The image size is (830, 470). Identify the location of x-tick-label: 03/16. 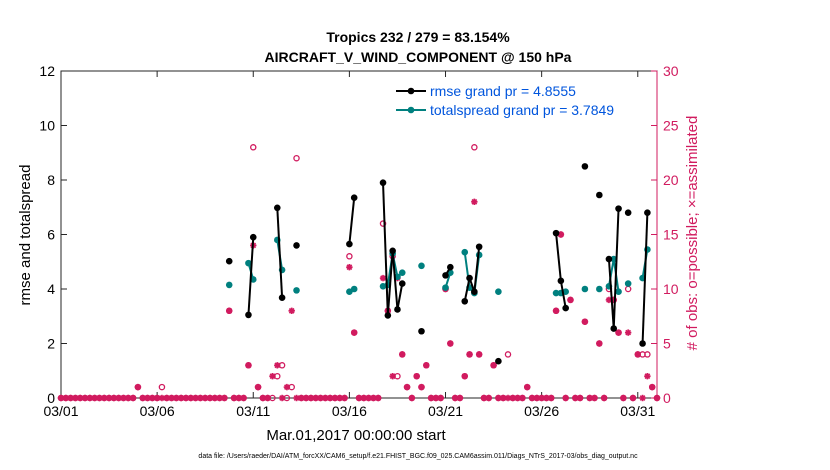
(349, 411).